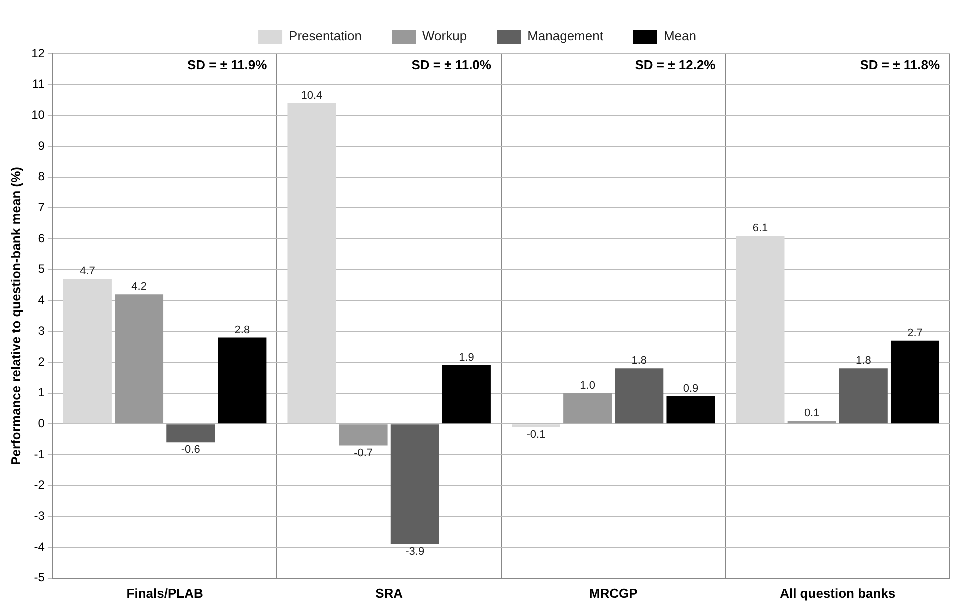 This screenshot has width=956, height=614. I want to click on y-tick-label: -4, so click(40, 547).